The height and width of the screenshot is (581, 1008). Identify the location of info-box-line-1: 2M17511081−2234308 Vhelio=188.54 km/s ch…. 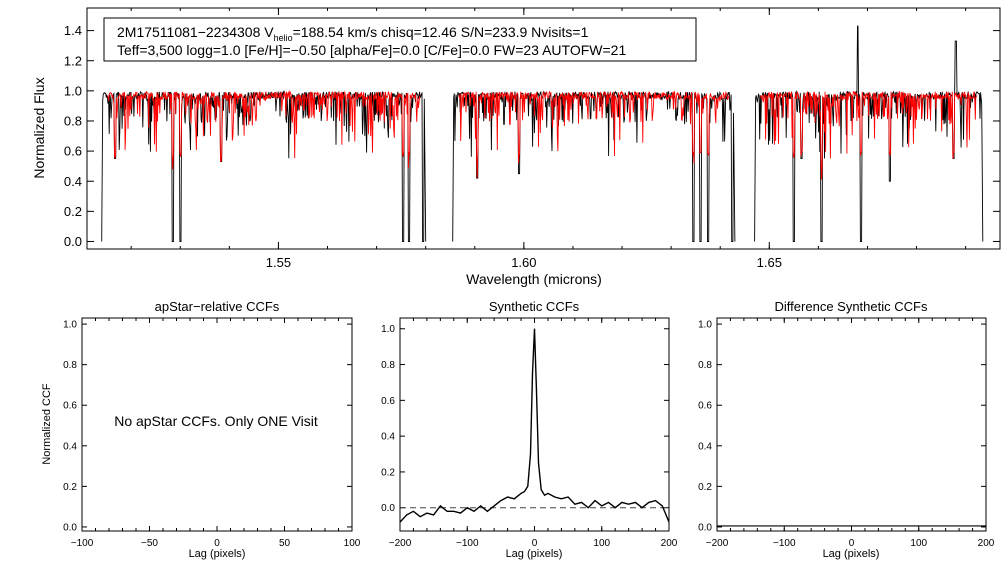
(353, 33).